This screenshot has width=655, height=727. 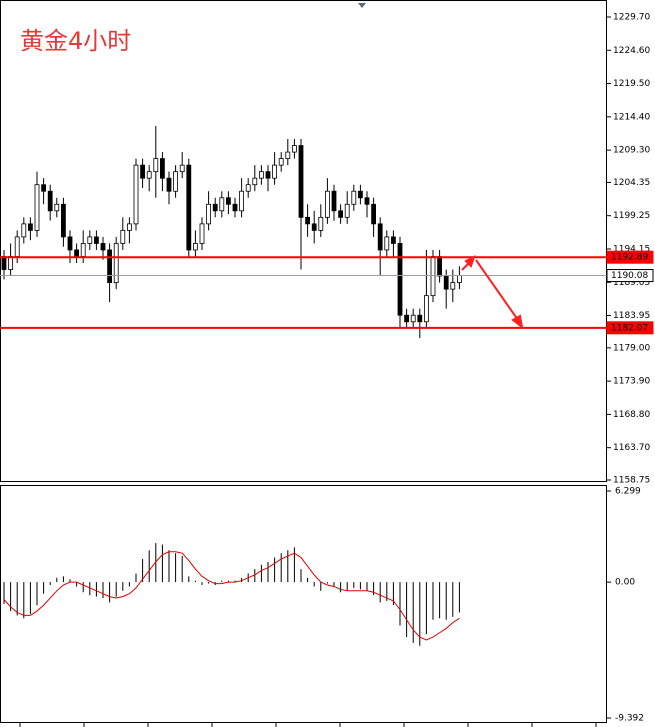 What do you see at coordinates (631, 84) in the screenshot?
I see `y-tick-label: 1219.50` at bounding box center [631, 84].